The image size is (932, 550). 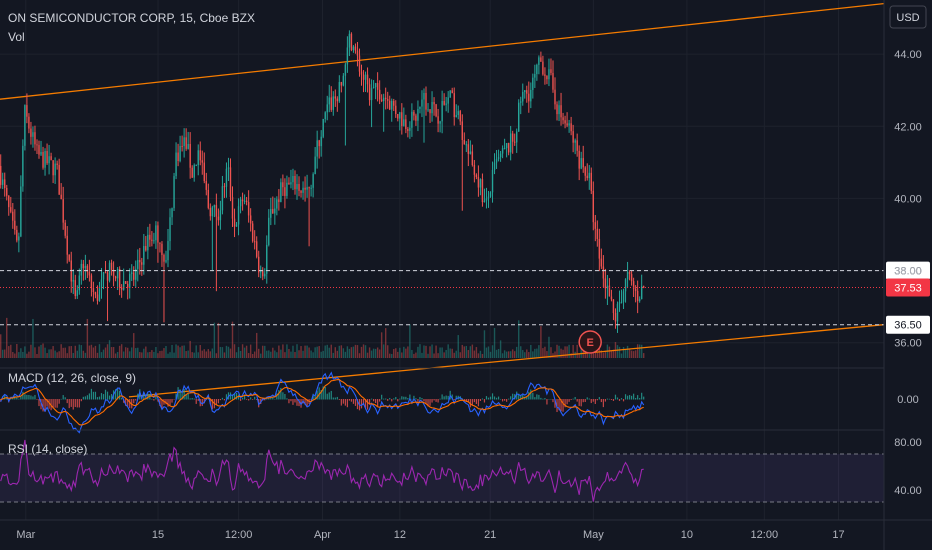 What do you see at coordinates (465, 297) in the screenshot?
I see `horizontal-levels: 38.00 36.50 37.53` at bounding box center [465, 297].